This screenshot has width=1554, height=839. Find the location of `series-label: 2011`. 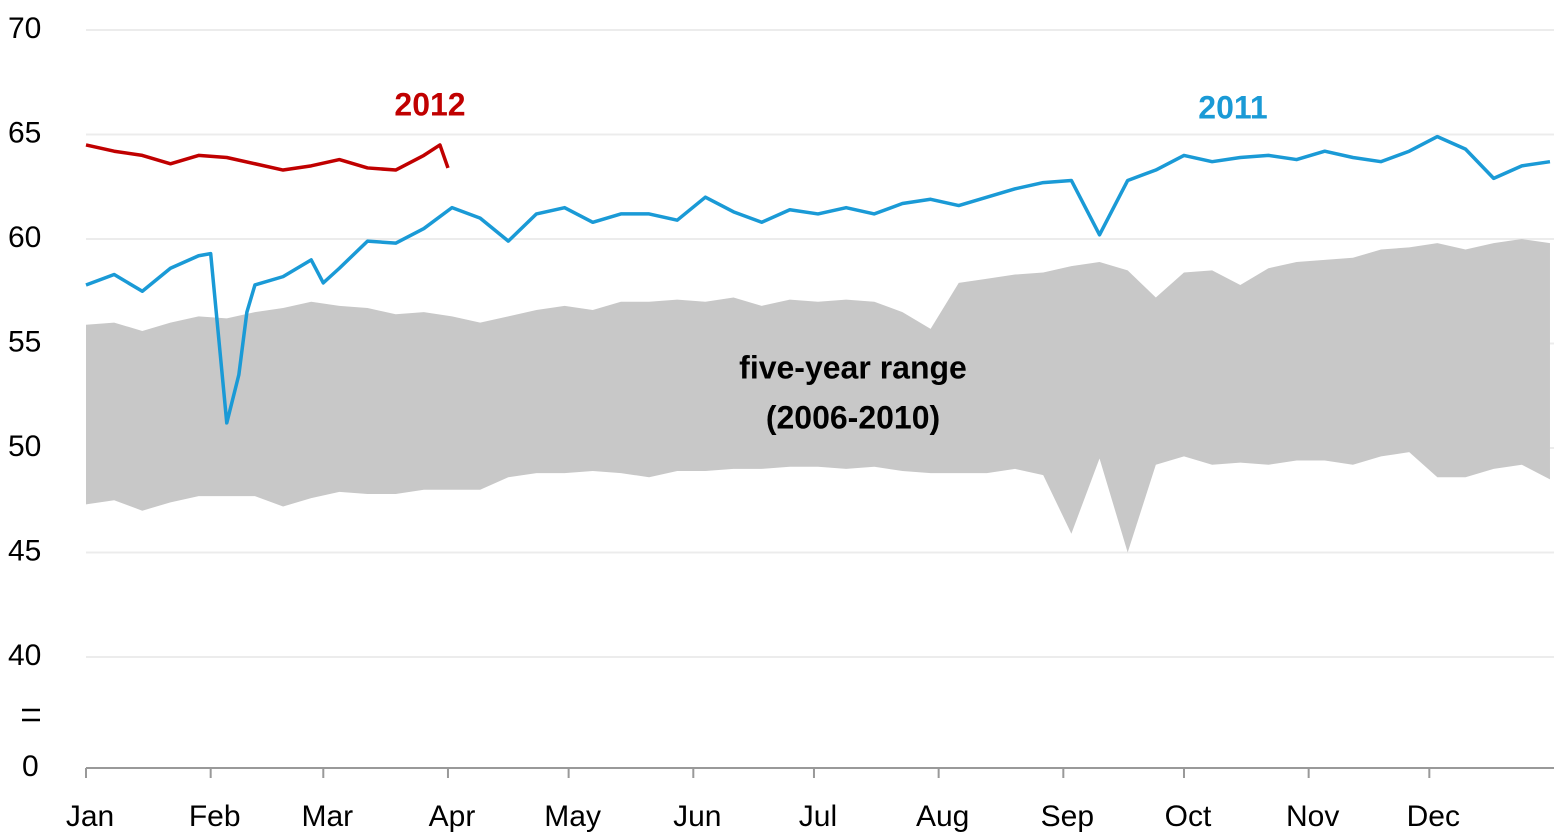

series-label: 2011 is located at coordinates (1232, 107).